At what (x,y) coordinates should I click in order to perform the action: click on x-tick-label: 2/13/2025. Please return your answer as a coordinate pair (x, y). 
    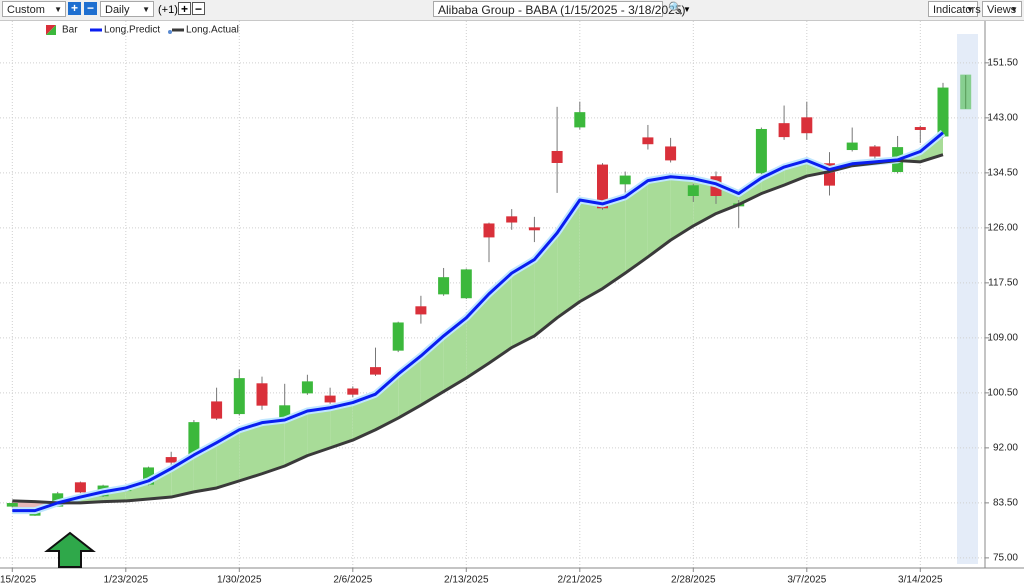
    Looking at the image, I should click on (466, 580).